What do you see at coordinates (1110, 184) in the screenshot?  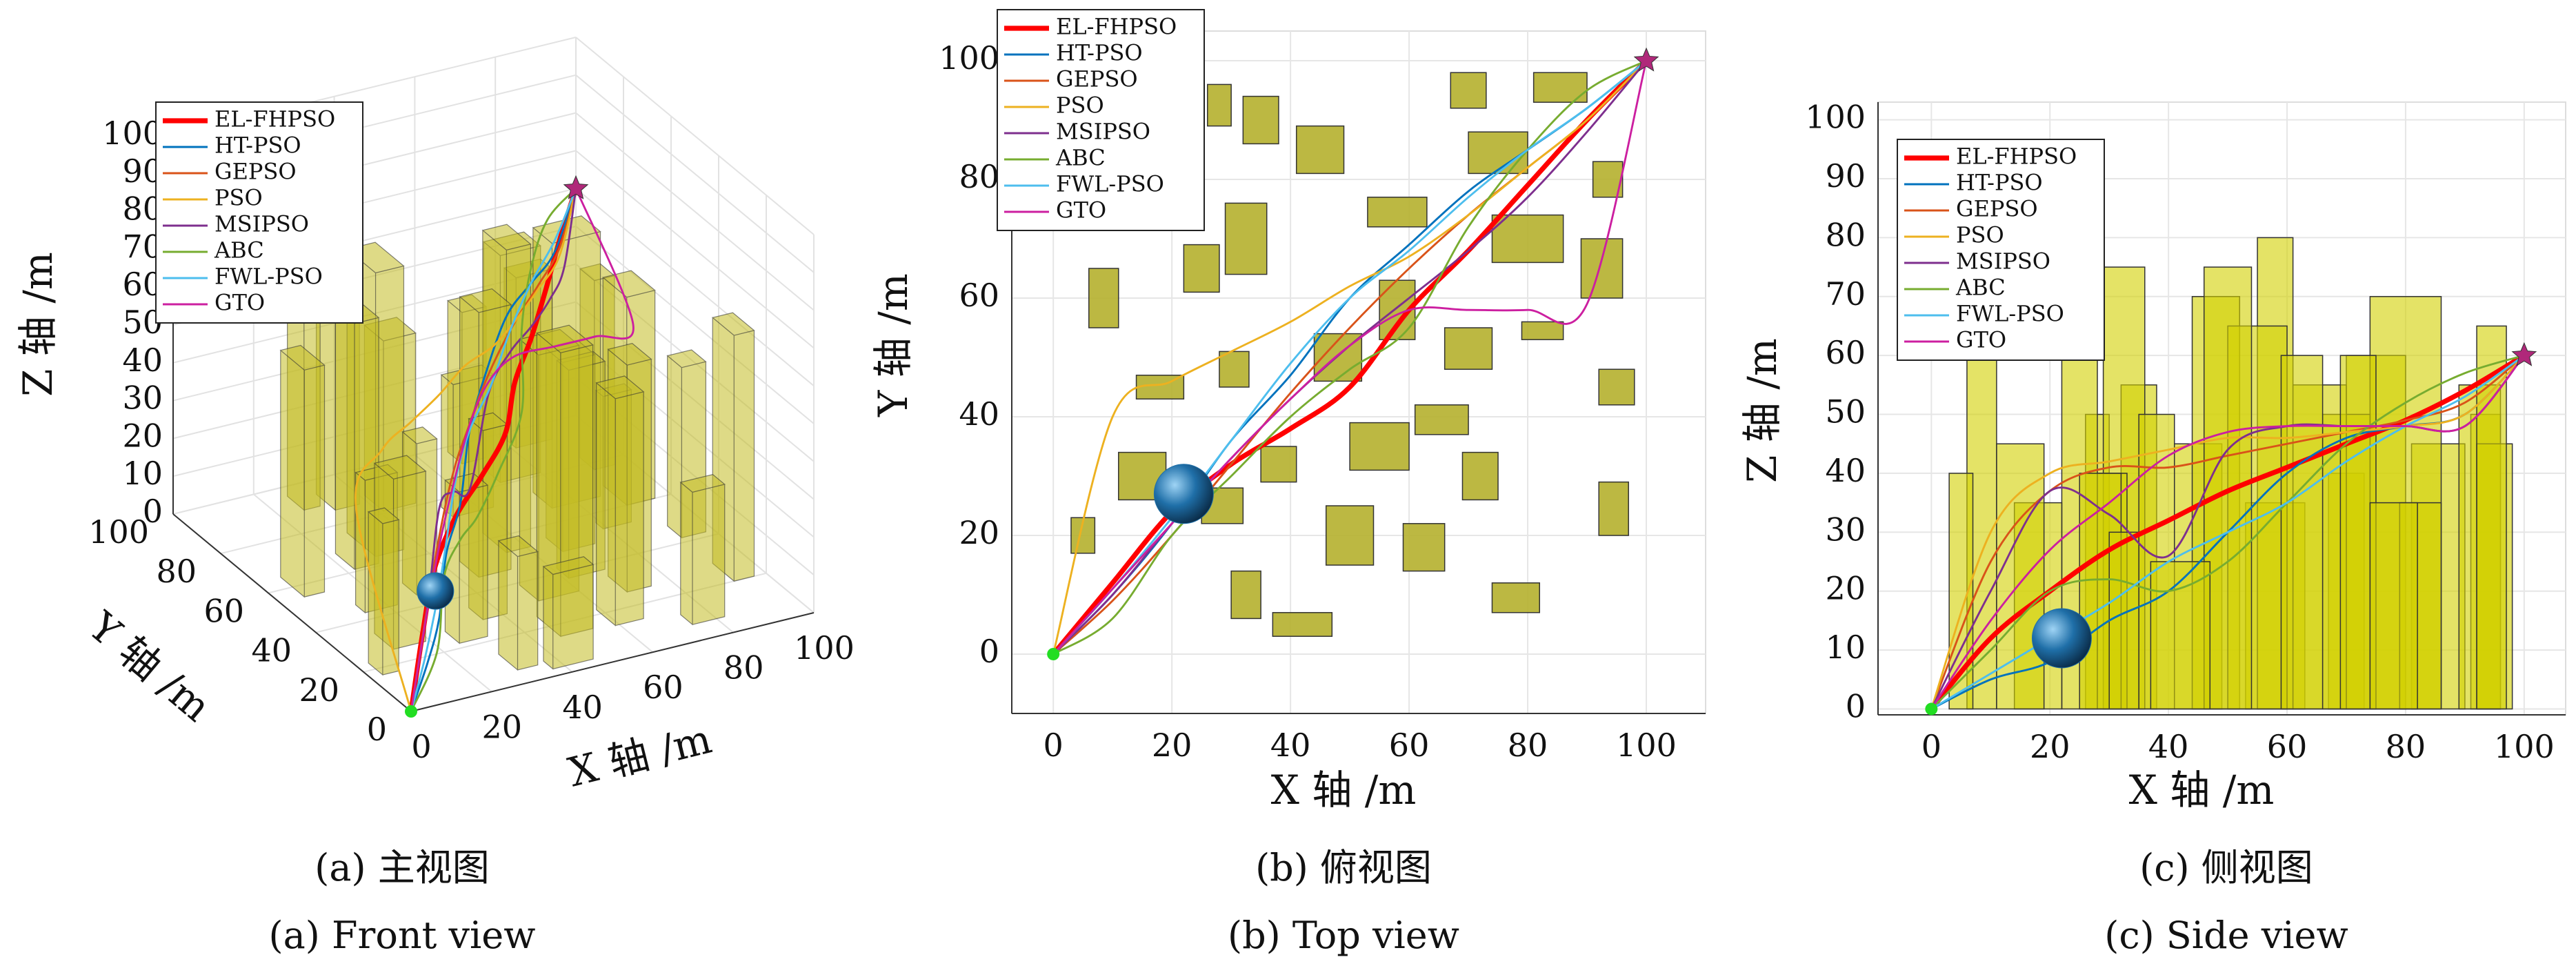 I see `legend-label: FWL-PSO` at bounding box center [1110, 184].